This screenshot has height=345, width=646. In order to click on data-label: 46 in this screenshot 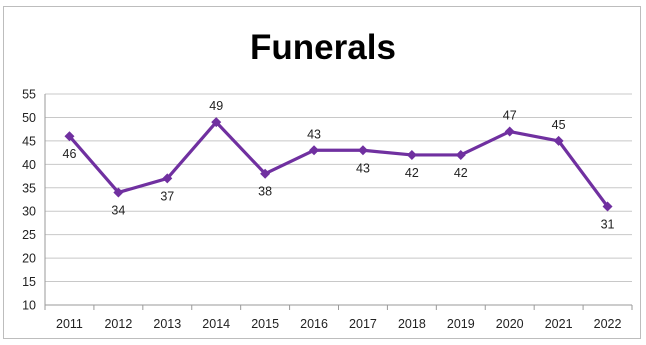, I will do `click(70, 154)`.